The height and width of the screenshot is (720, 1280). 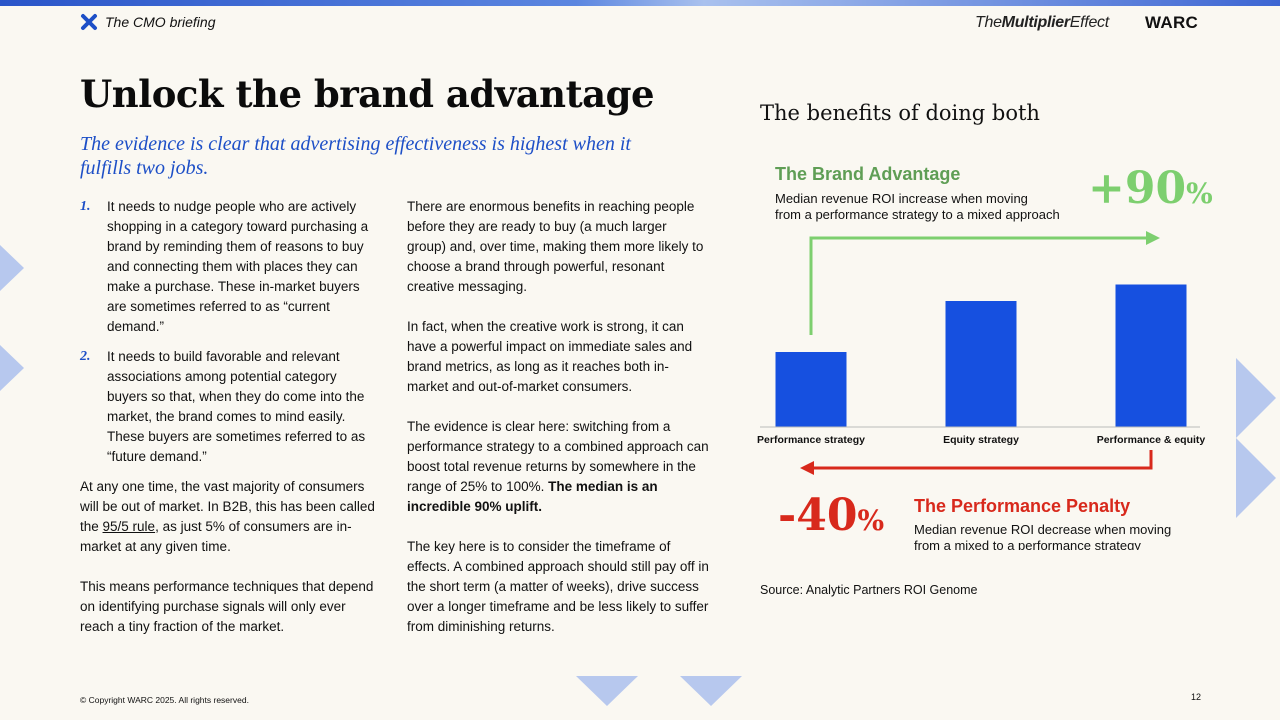 I want to click on penalty-heading: The Performance Penalty, so click(x=1022, y=506).